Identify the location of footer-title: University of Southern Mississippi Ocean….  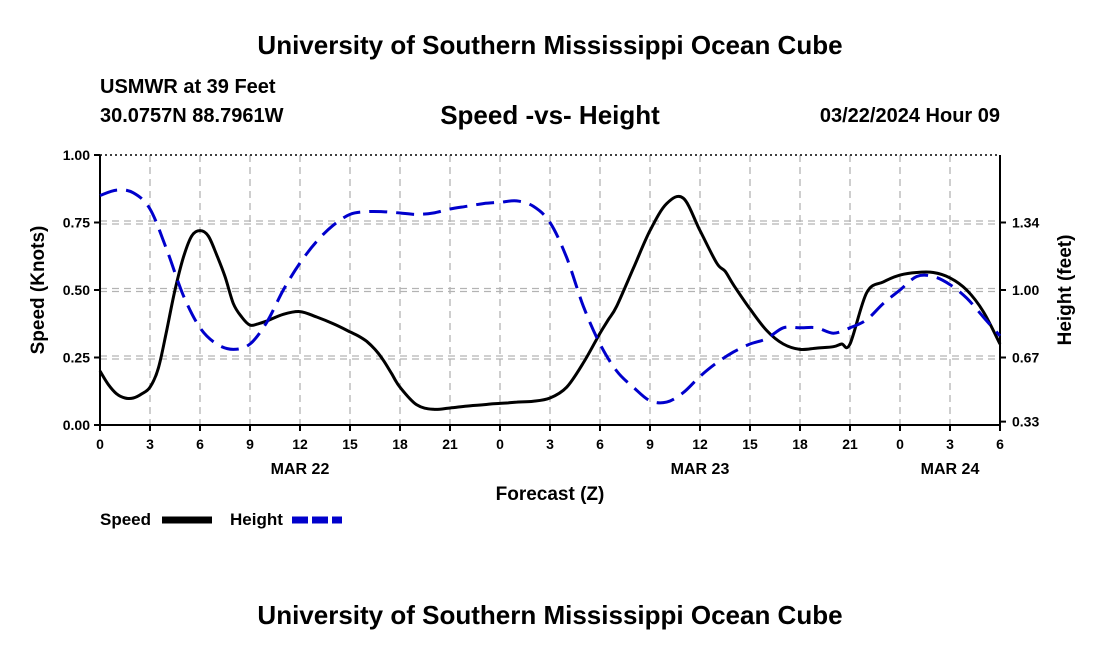
(550, 615).